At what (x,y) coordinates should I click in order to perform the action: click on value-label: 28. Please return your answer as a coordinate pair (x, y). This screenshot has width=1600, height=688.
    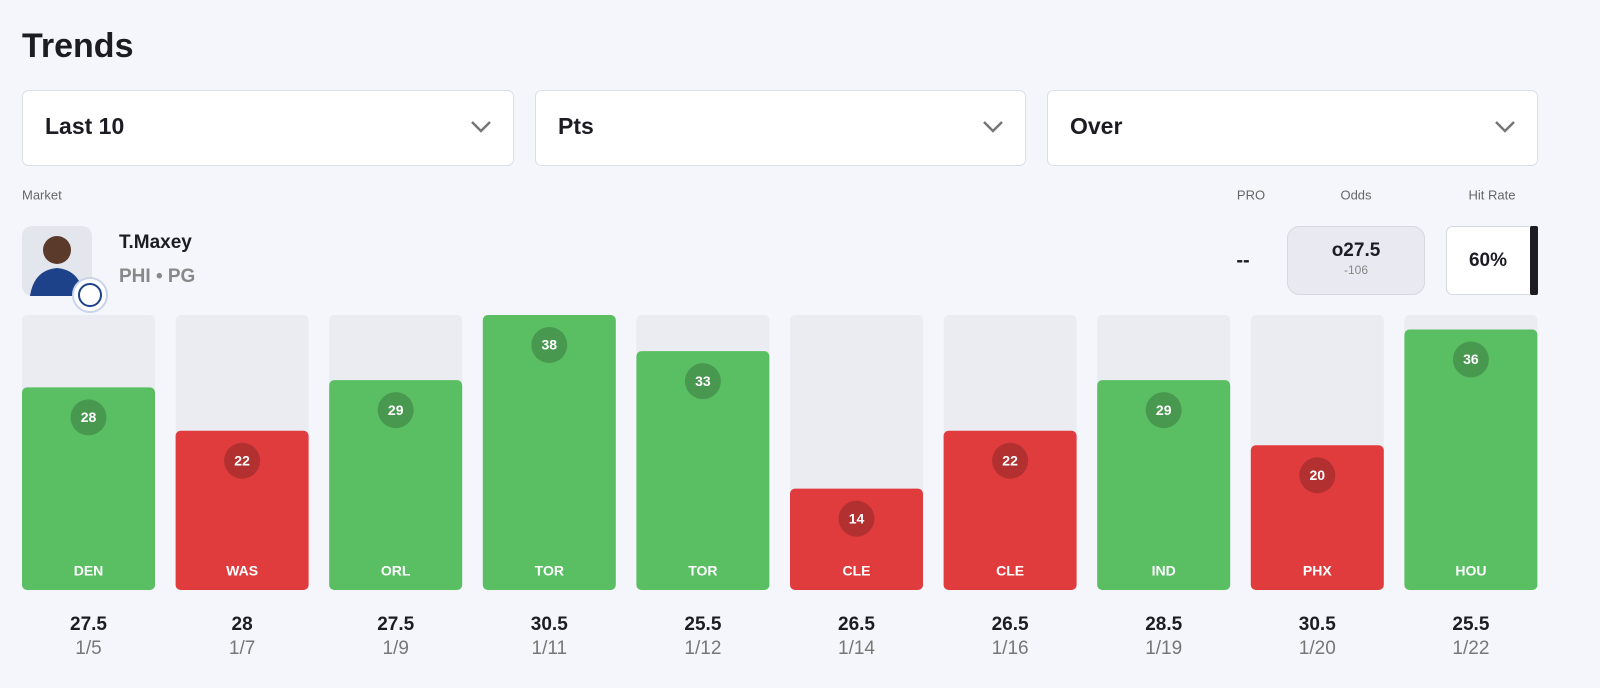
    Looking at the image, I should click on (89, 417).